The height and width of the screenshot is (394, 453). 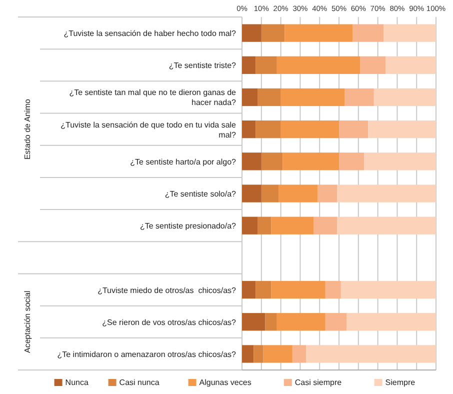 I want to click on y-tick-label: ¿Te sentiste triste?, so click(x=202, y=65).